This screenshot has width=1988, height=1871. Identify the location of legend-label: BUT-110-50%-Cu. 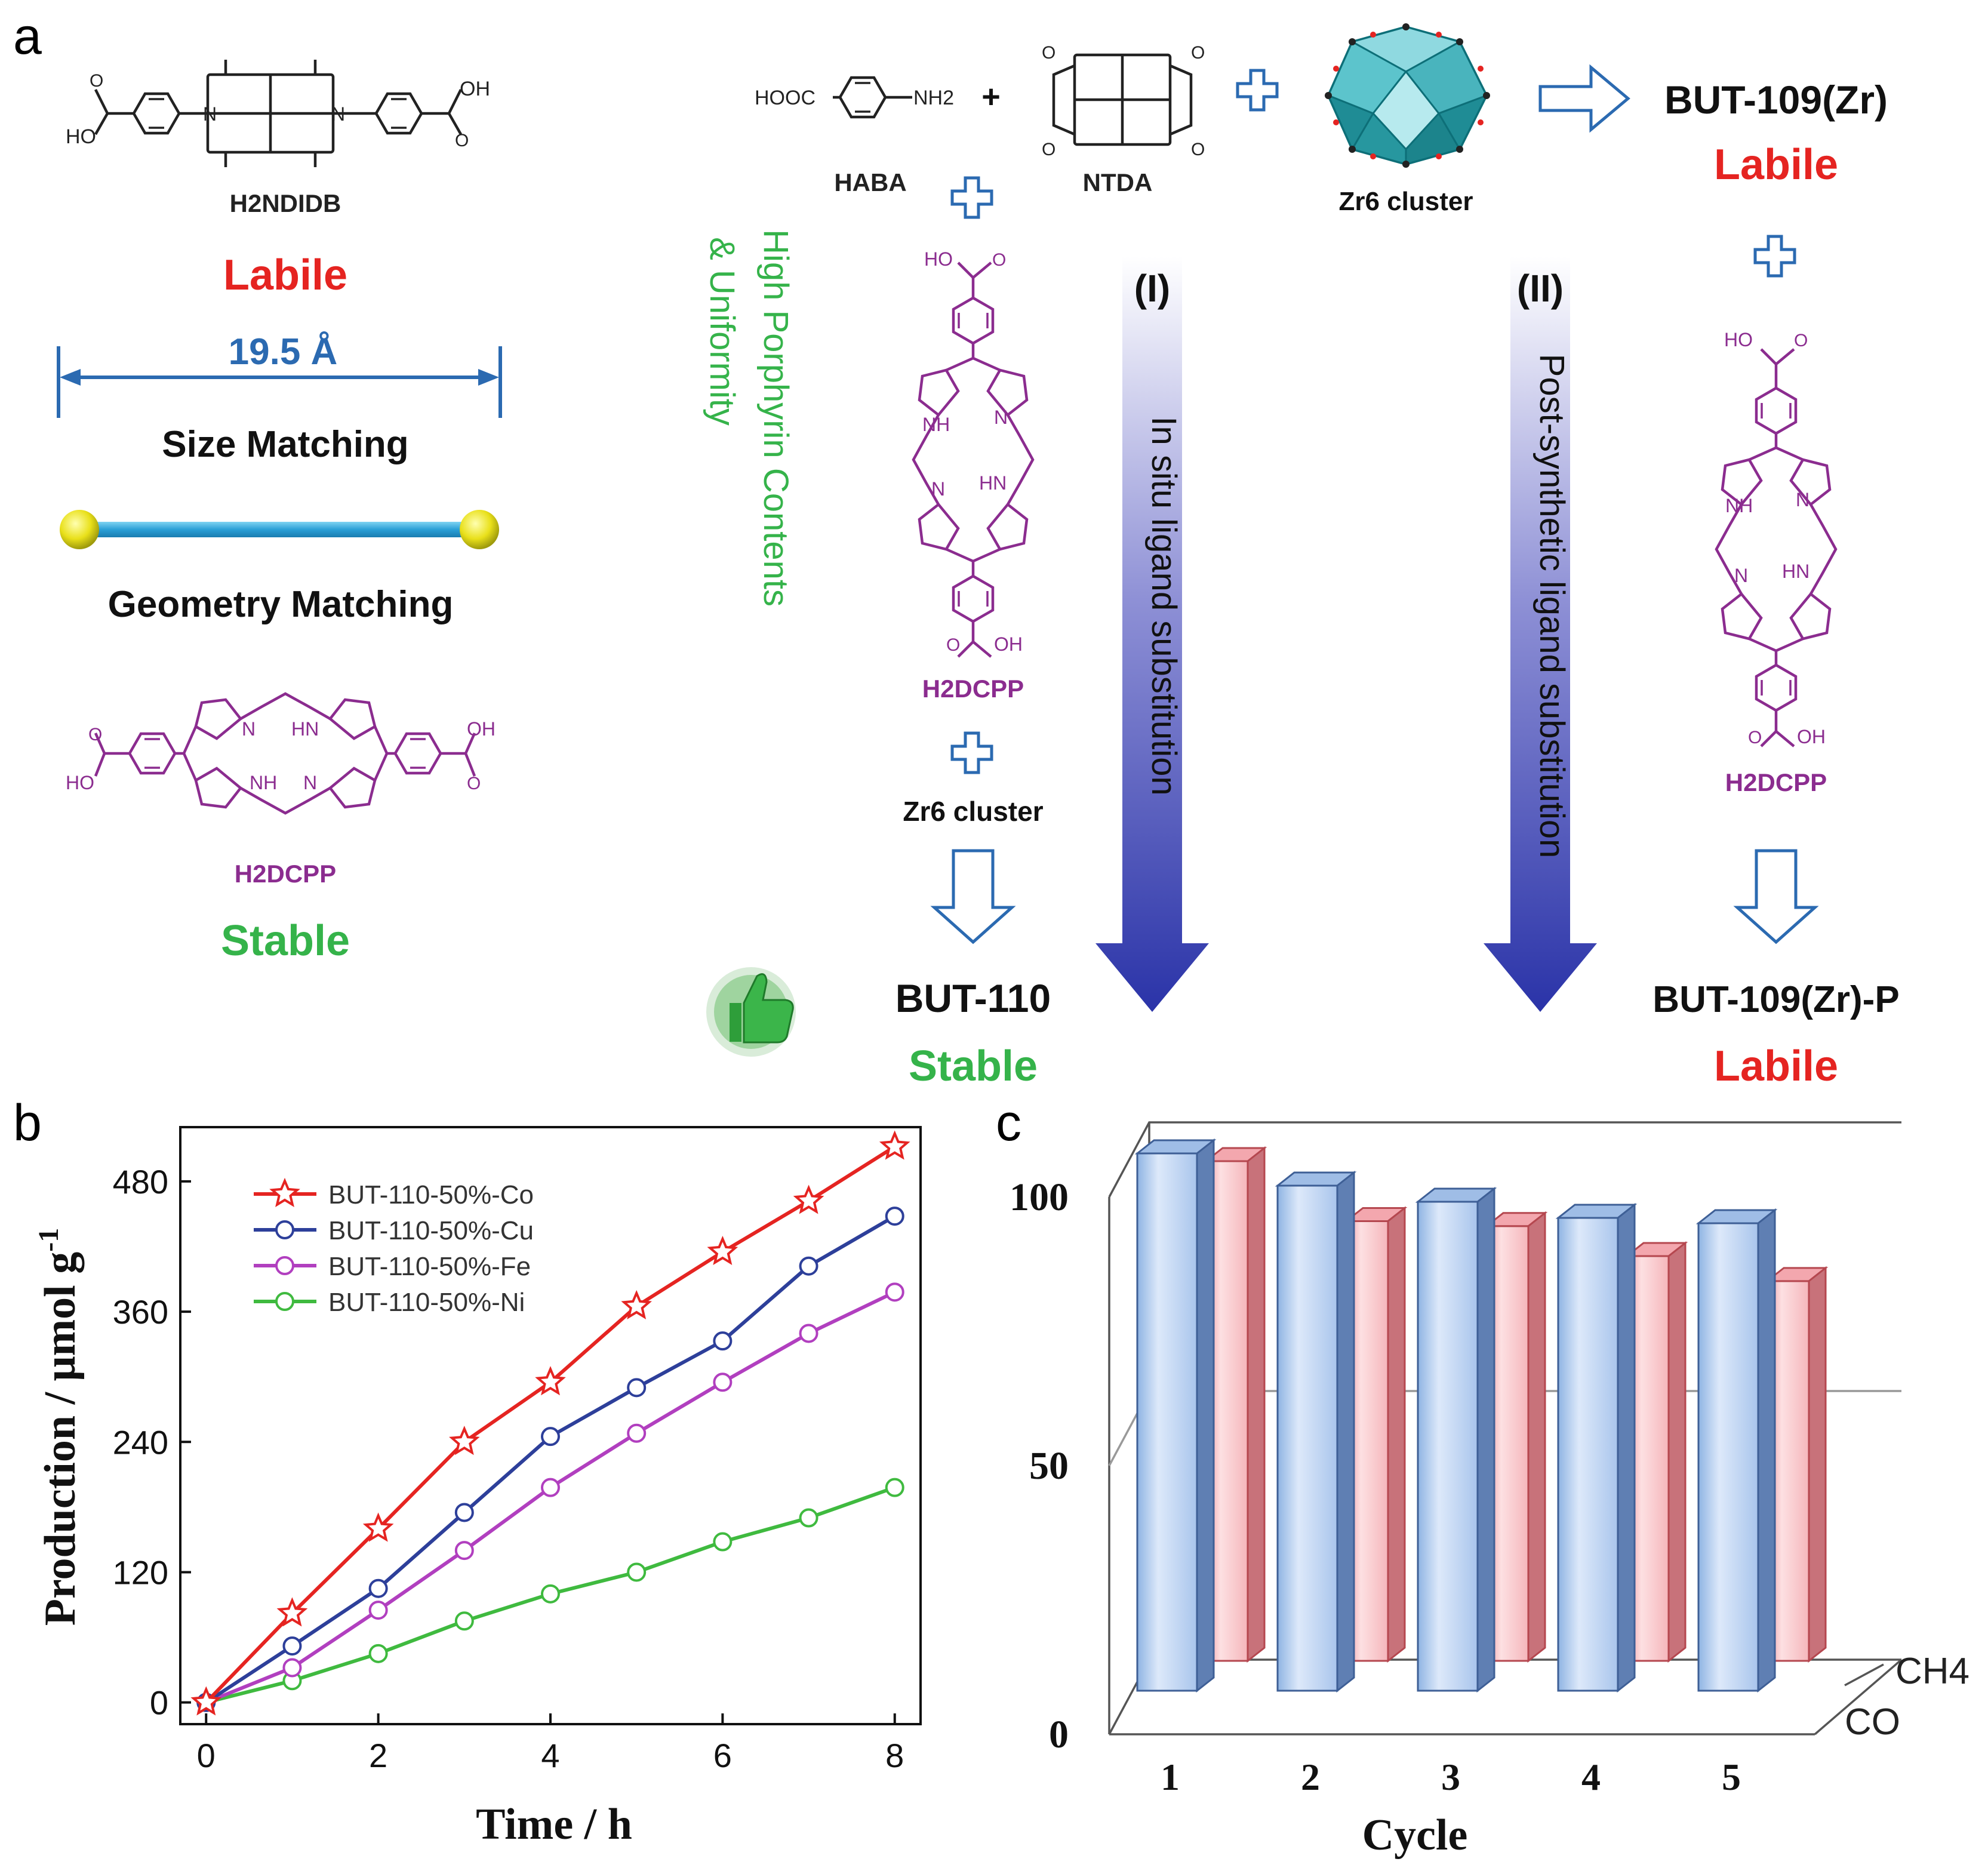
(431, 1230).